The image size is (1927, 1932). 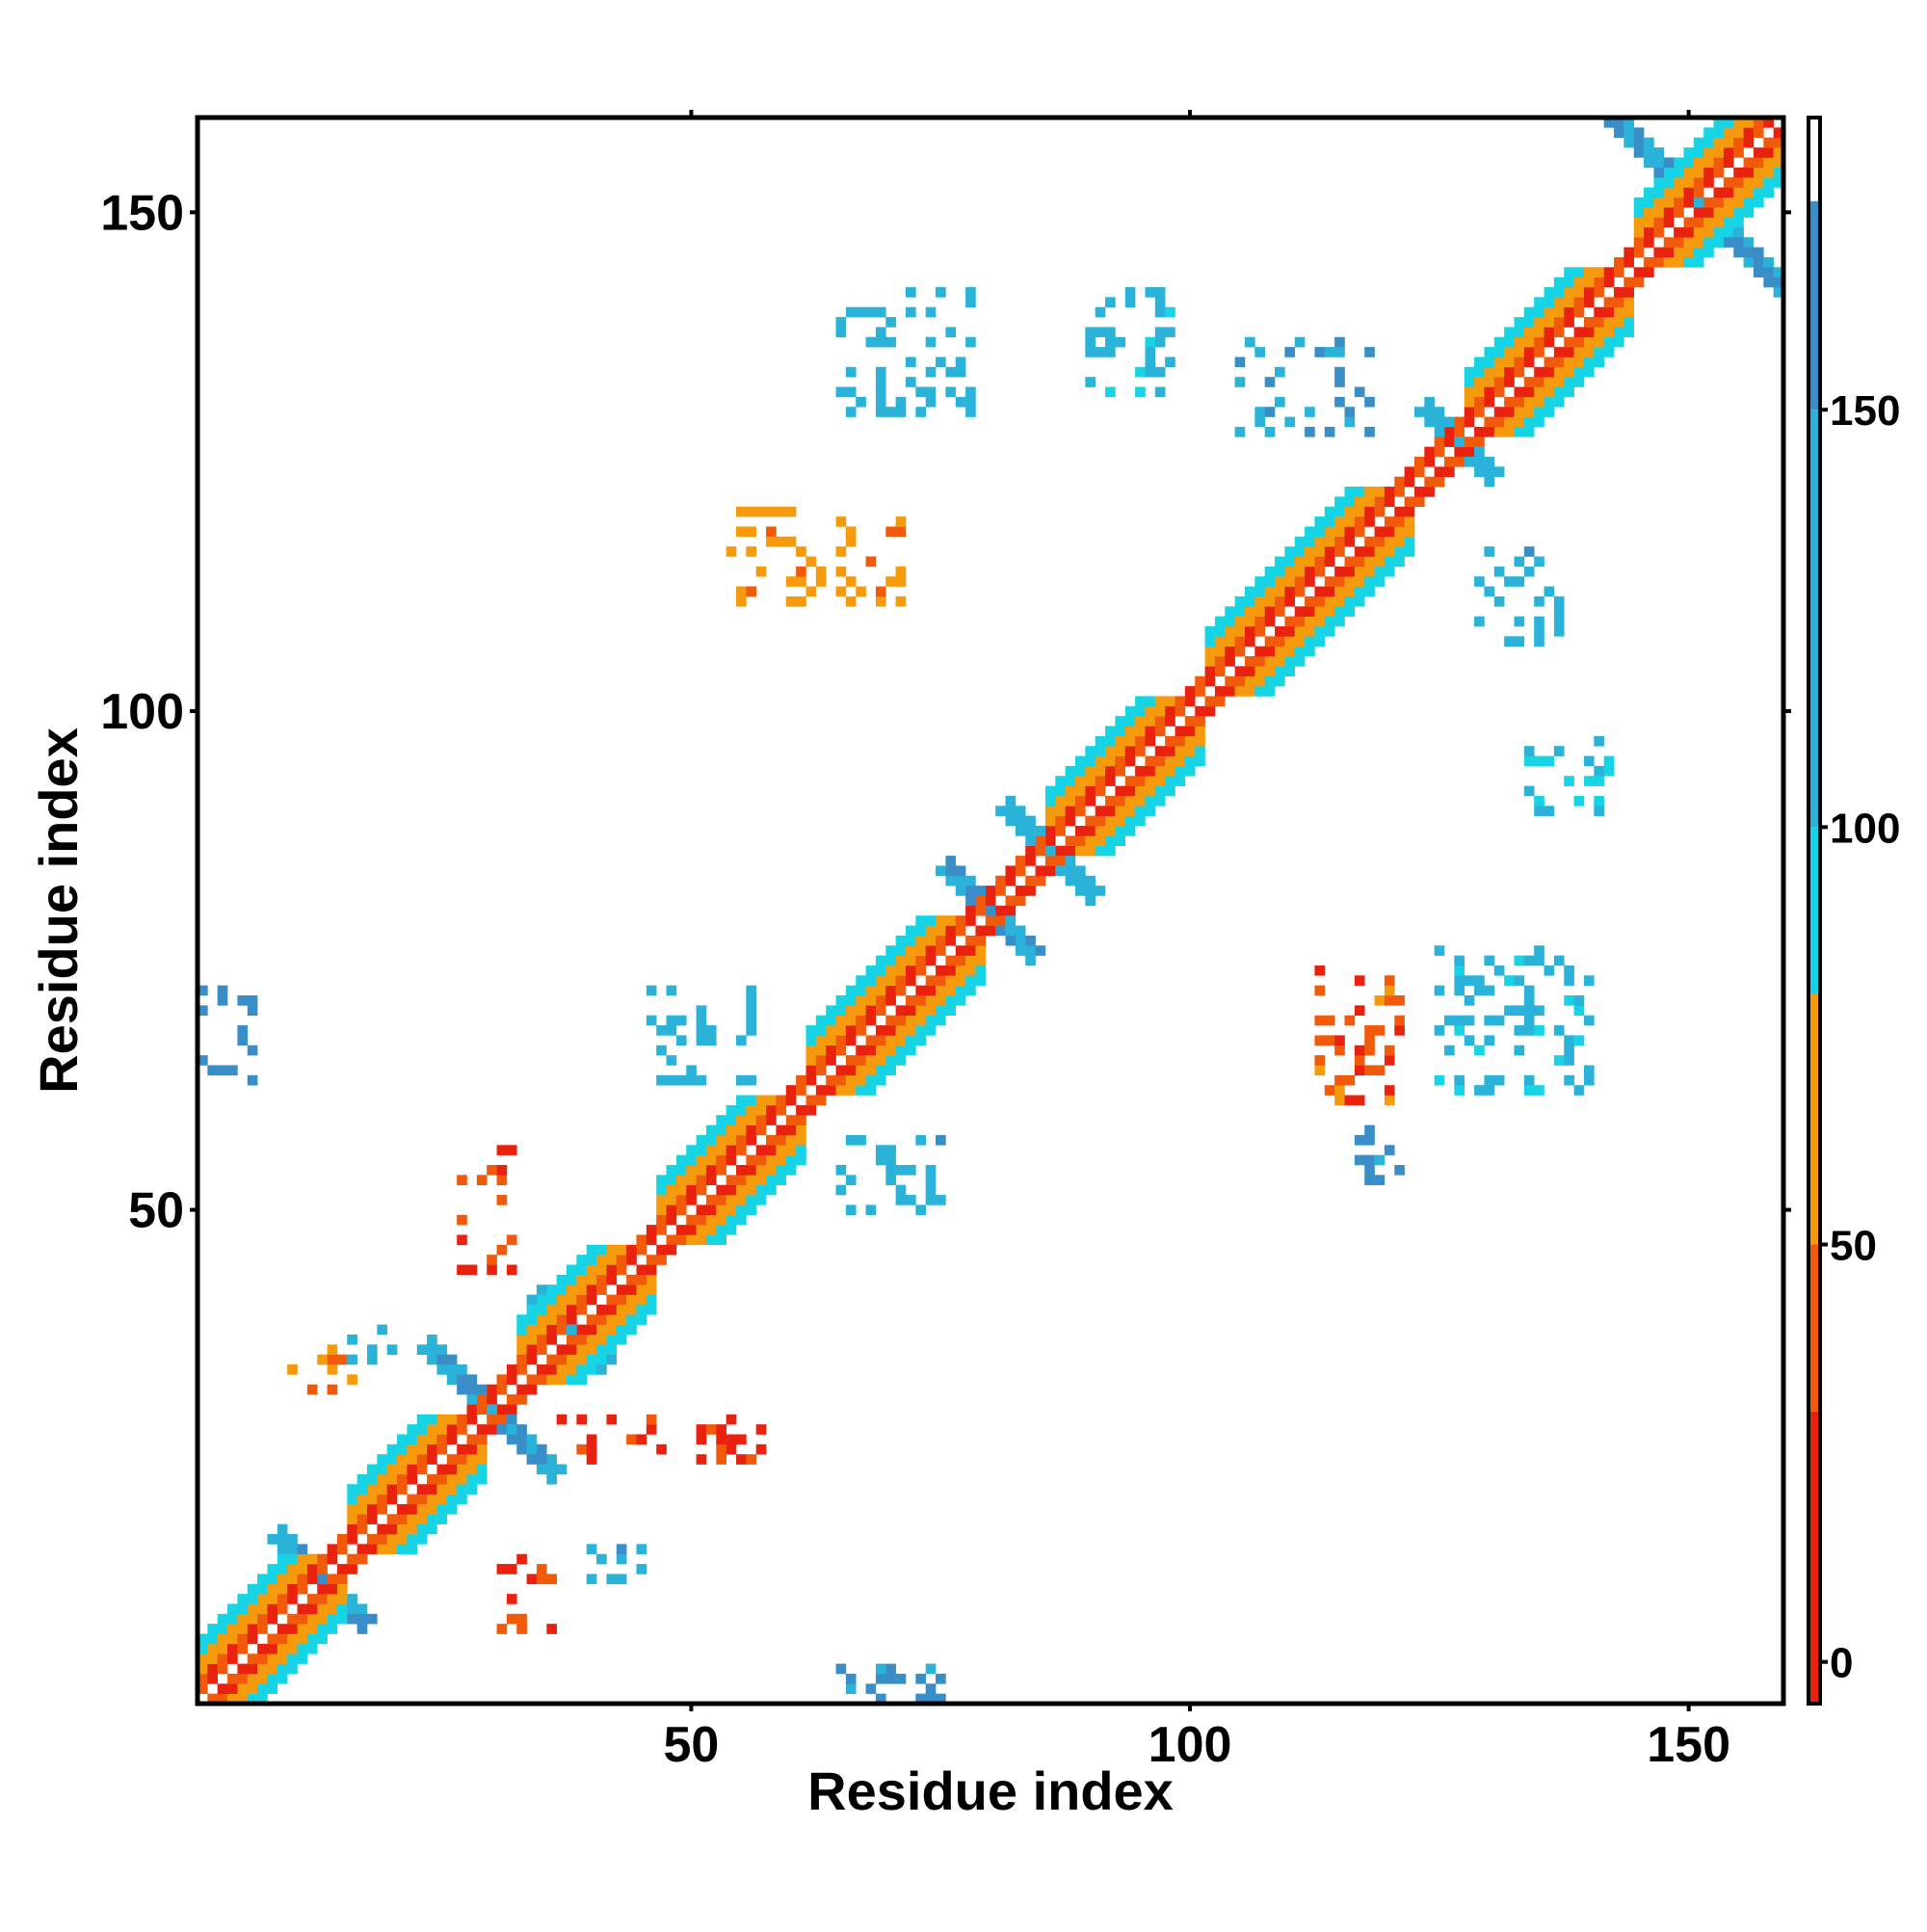 I want to click on y-tick-label: 50, so click(x=156, y=1211).